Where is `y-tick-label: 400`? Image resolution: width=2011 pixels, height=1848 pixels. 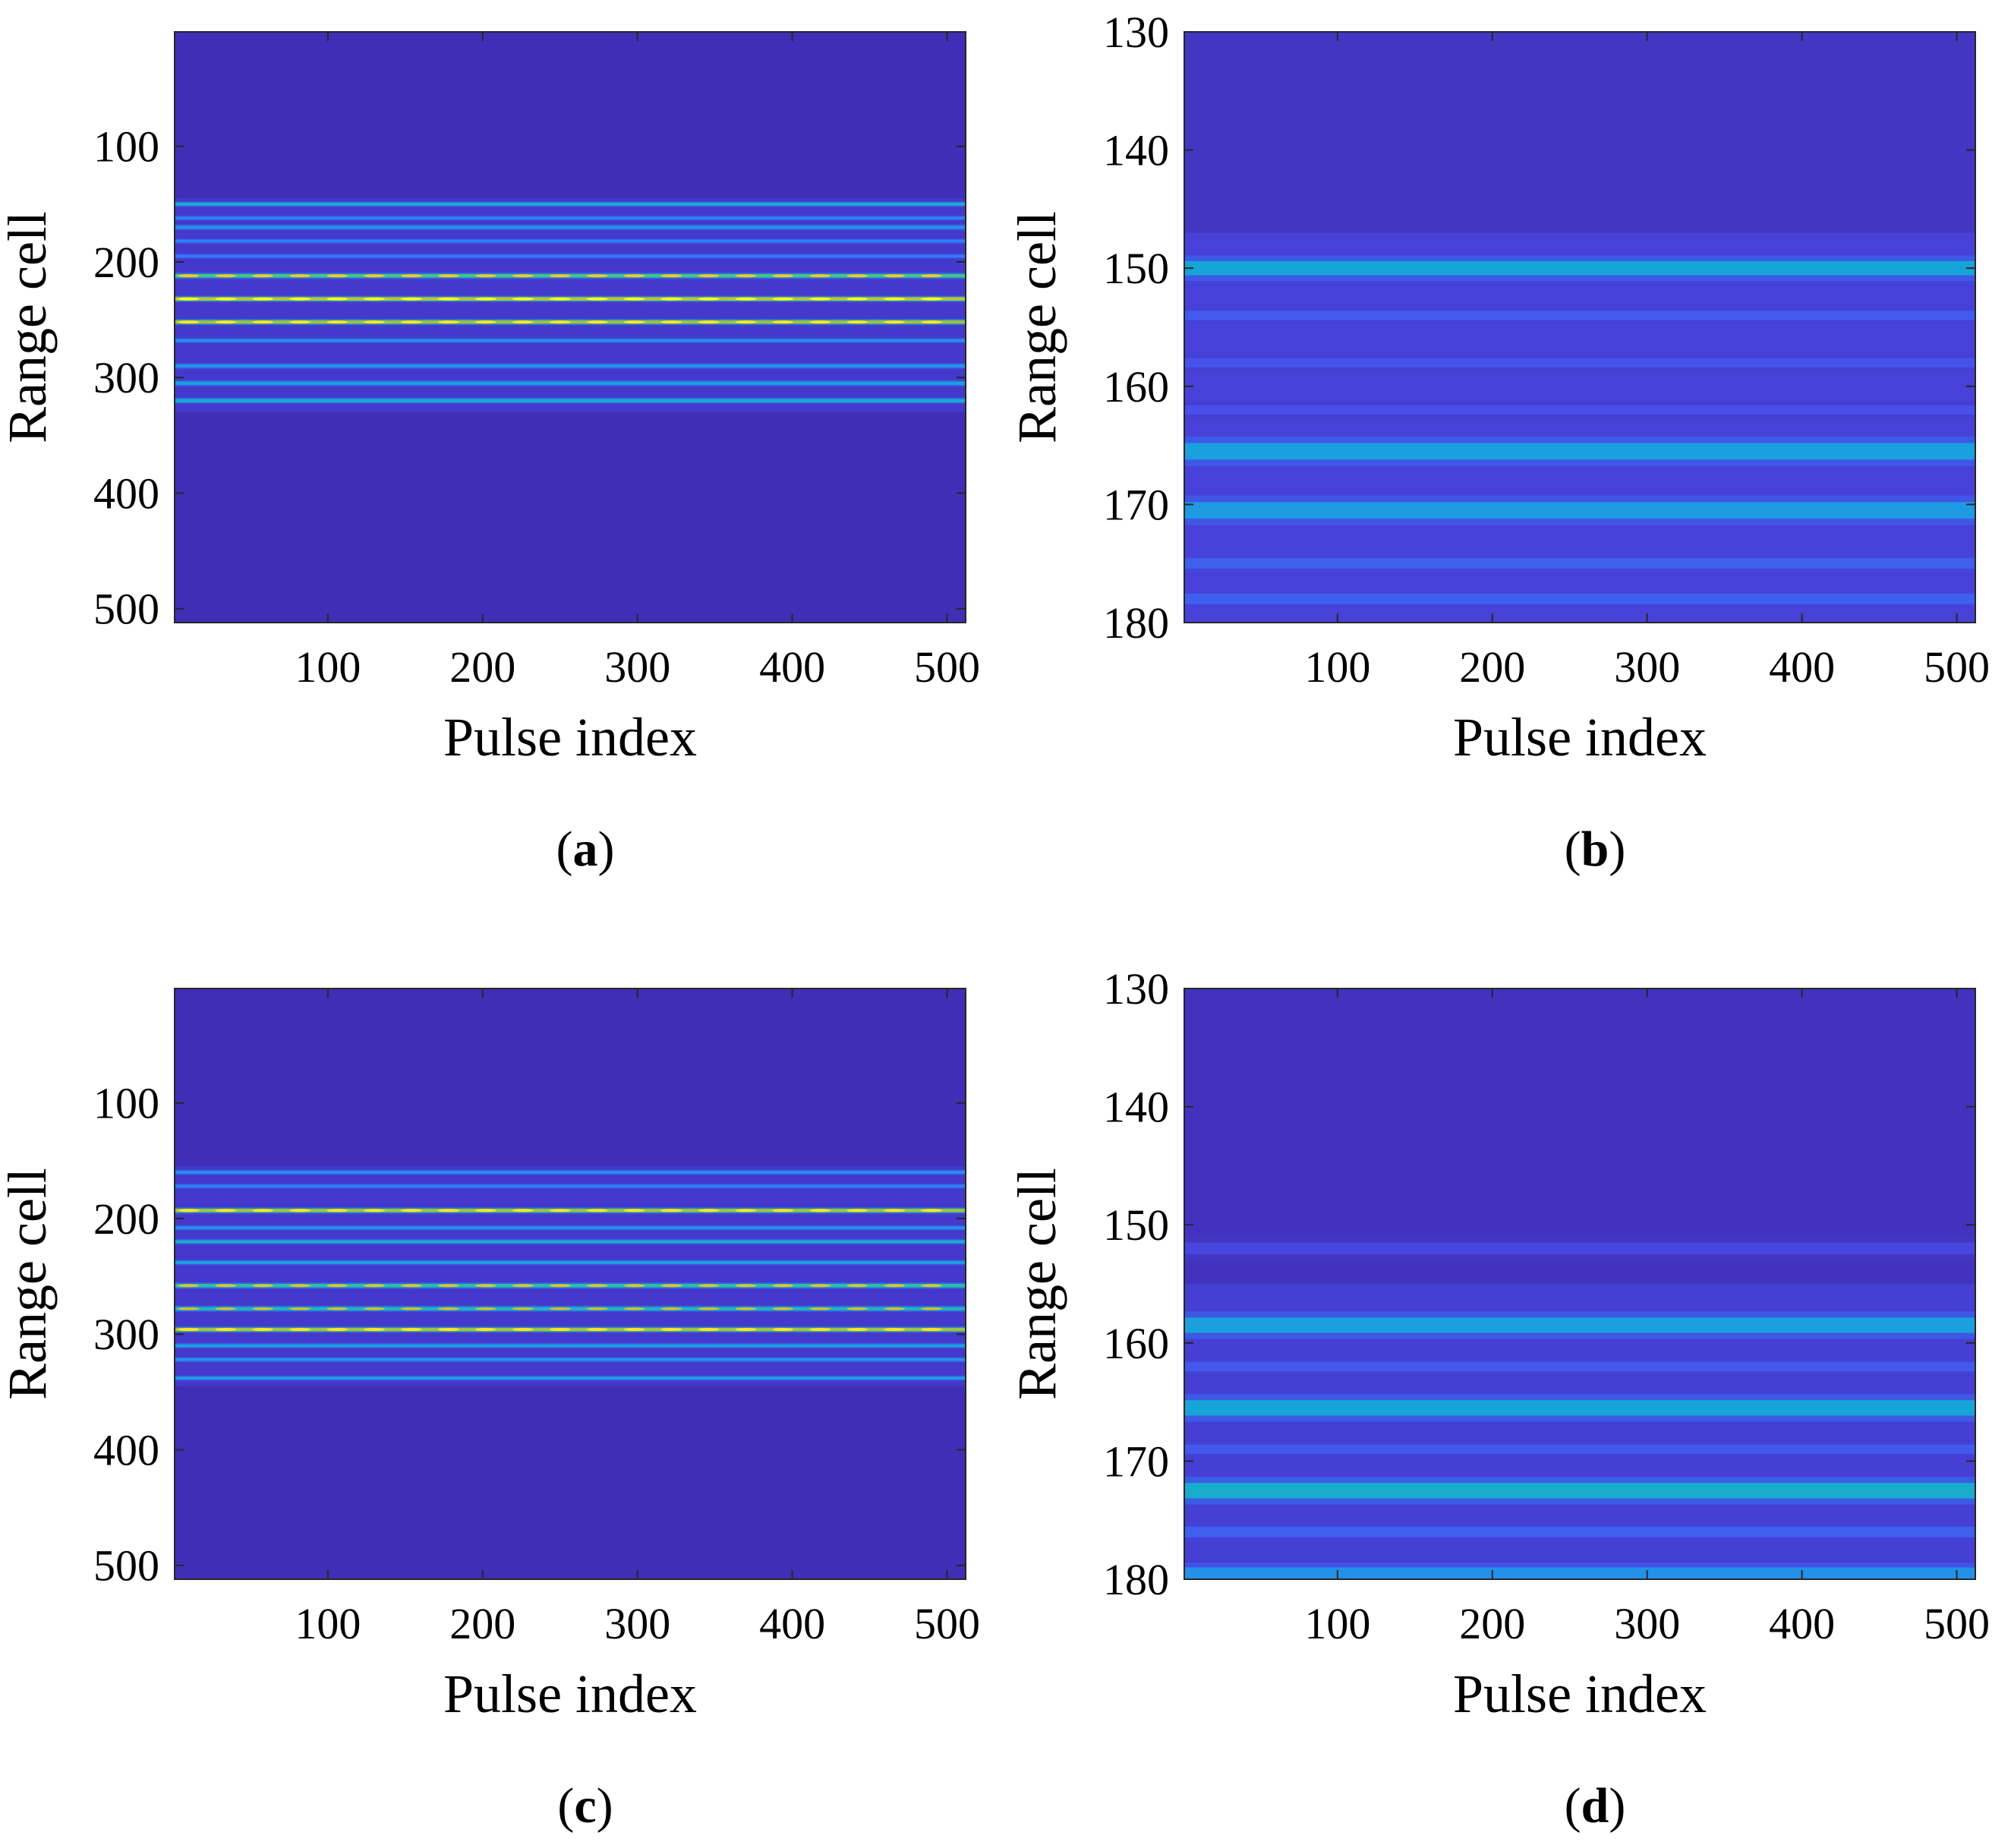 y-tick-label: 400 is located at coordinates (126, 1449).